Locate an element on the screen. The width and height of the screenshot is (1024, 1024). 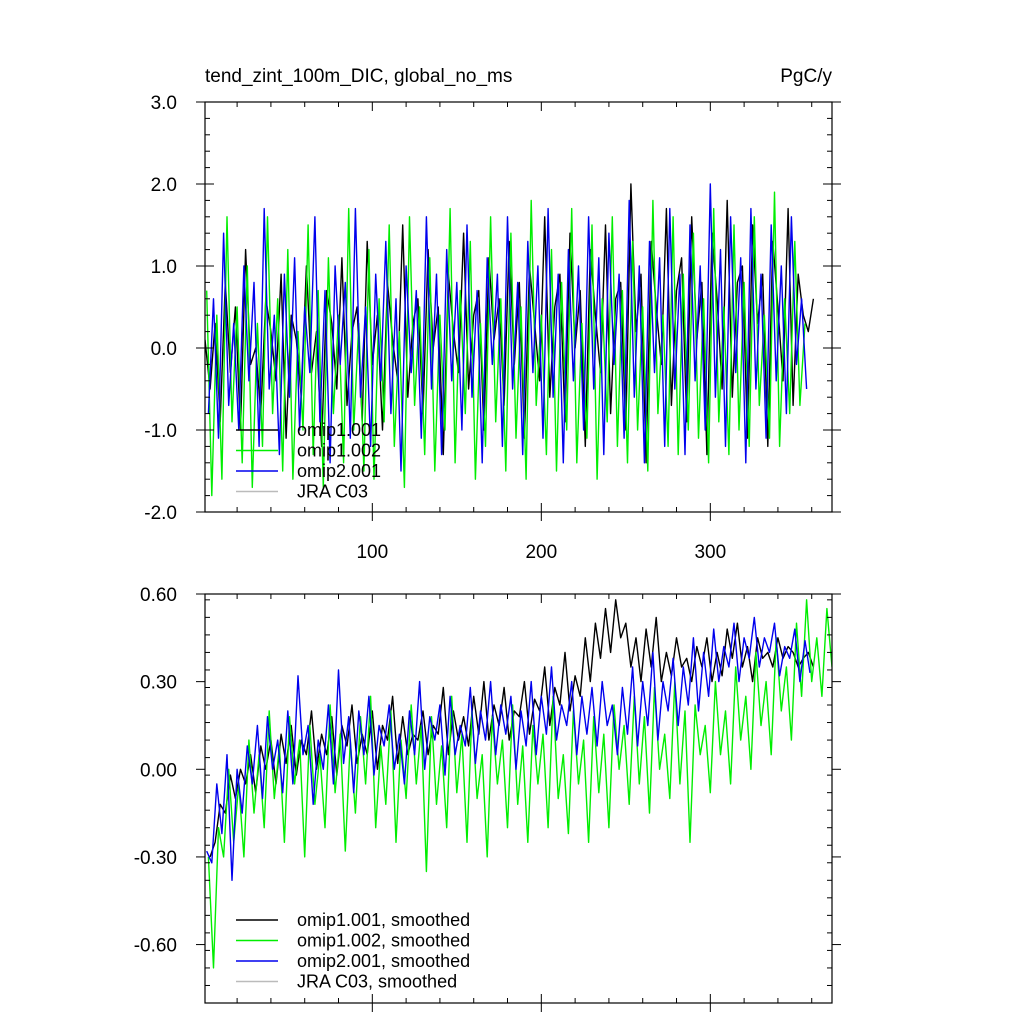
y-tick-label: -0.30 is located at coordinates (155, 858).